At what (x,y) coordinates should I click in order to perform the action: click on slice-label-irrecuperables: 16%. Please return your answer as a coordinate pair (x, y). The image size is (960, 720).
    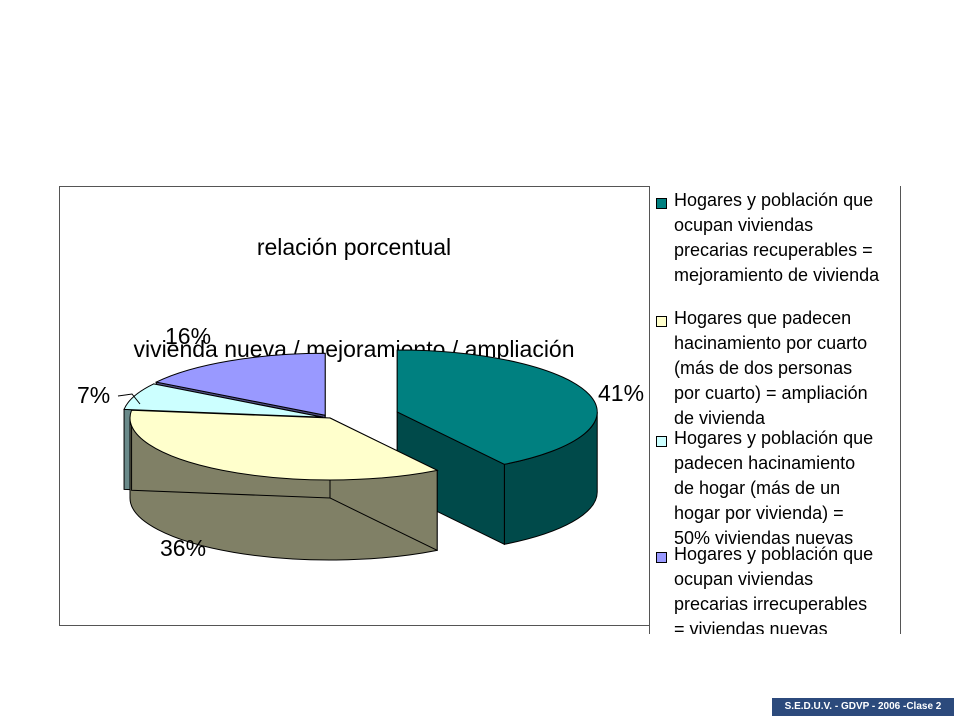
    Looking at the image, I should click on (188, 336).